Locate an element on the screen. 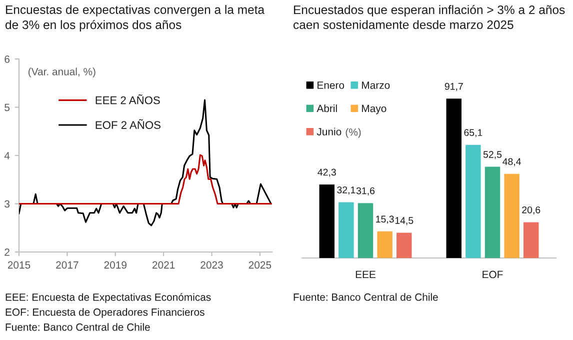 The image size is (573, 340). text: EEE: Encuesta de Expectativas Económicas is located at coordinates (108, 298).